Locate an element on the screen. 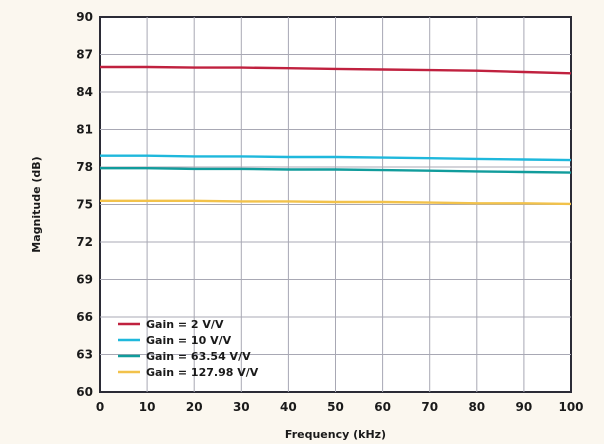  y-tick-label: 63 is located at coordinates (84, 355).